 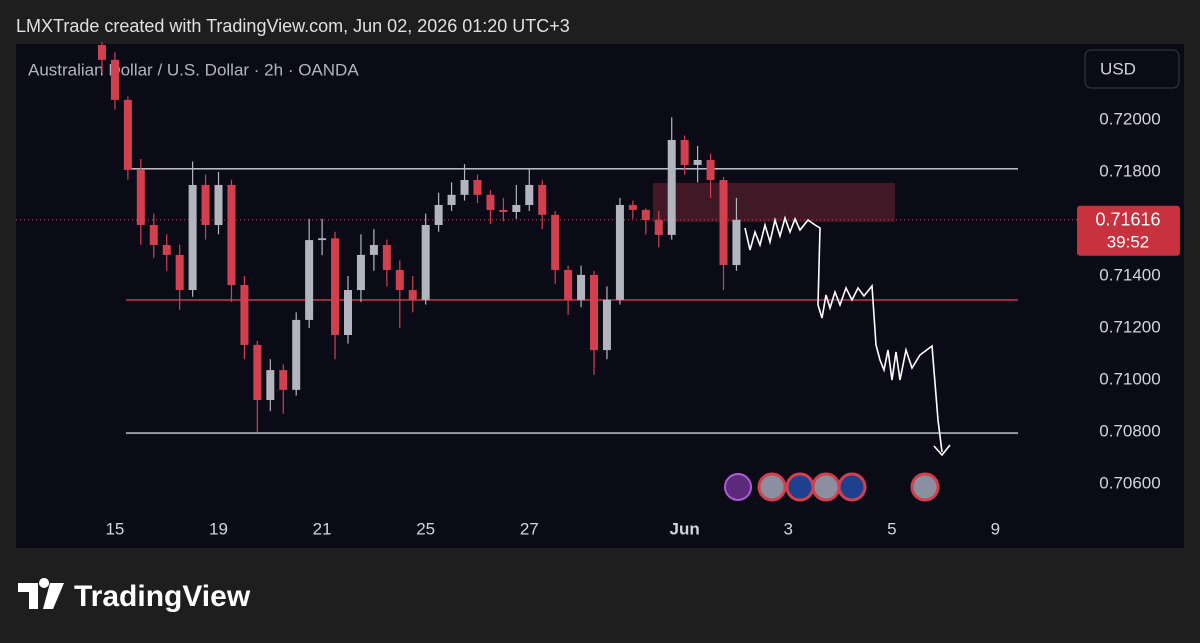 I want to click on y-tick-label: 0.71400, so click(x=1129, y=274).